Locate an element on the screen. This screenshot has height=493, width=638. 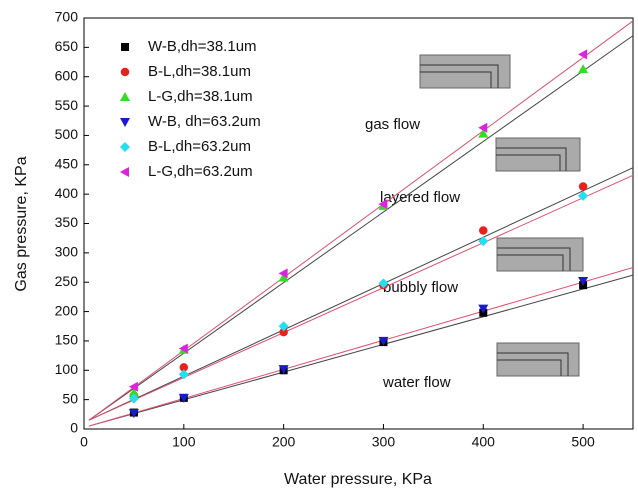
y-tick-label: 100 is located at coordinates (67, 369).